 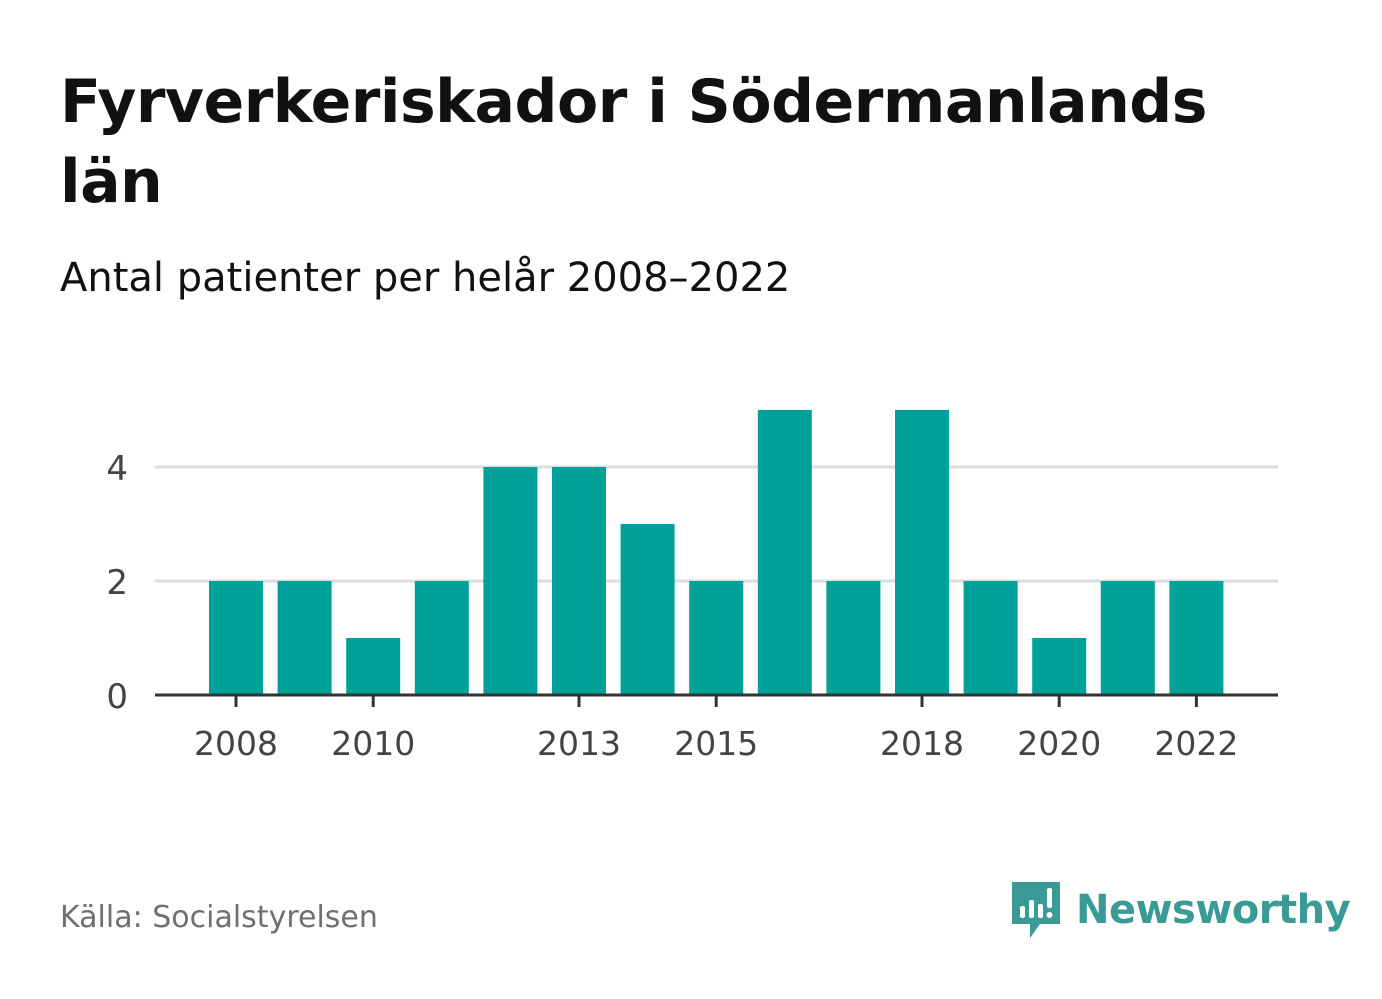 What do you see at coordinates (117, 583) in the screenshot?
I see `y-tick-label: 2` at bounding box center [117, 583].